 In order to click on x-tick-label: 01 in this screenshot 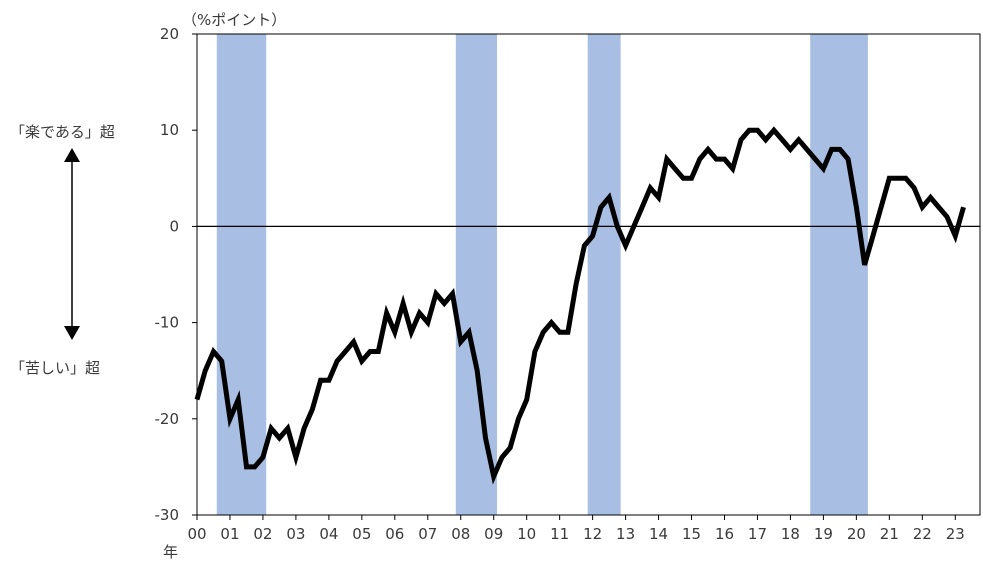, I will do `click(229, 534)`.